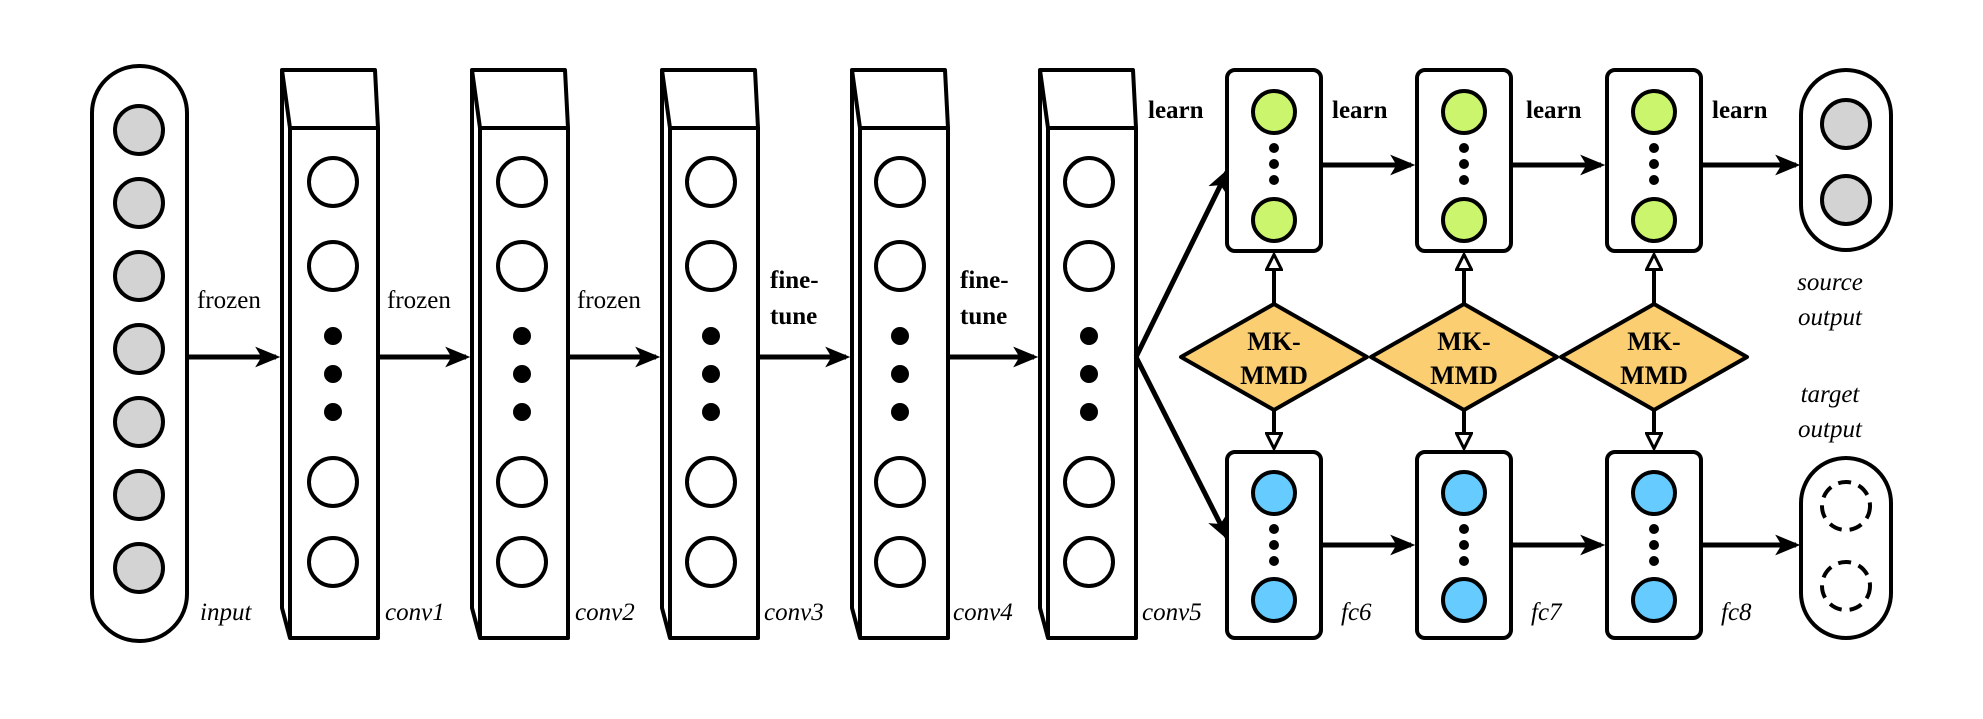  What do you see at coordinates (1845, 199) in the screenshot?
I see `source-output: source output` at bounding box center [1845, 199].